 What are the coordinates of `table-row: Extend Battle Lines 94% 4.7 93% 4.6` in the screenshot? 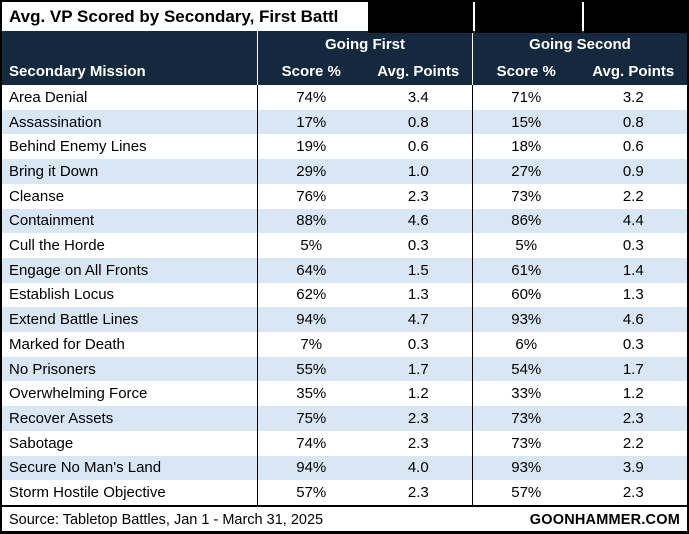 It's located at (344, 320).